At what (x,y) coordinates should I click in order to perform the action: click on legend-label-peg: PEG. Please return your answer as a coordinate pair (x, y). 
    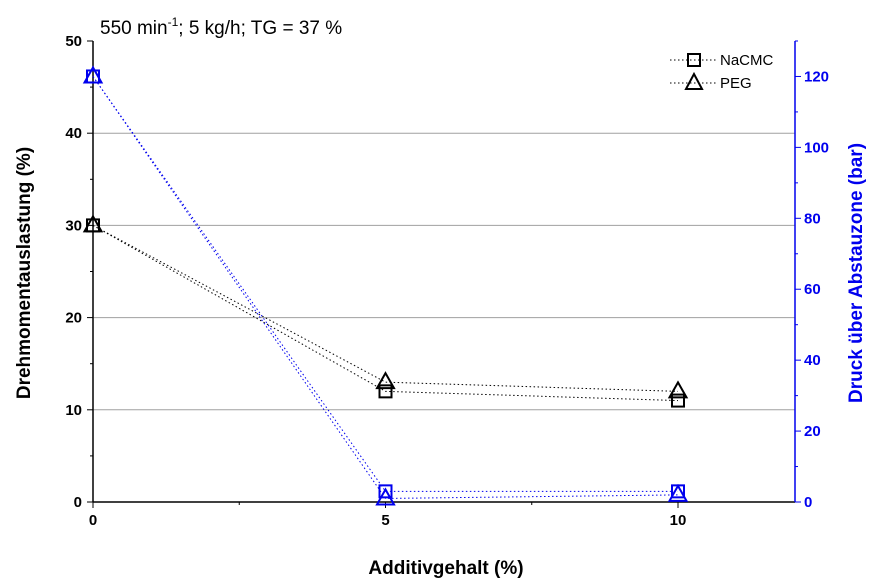
    Looking at the image, I should click on (736, 83).